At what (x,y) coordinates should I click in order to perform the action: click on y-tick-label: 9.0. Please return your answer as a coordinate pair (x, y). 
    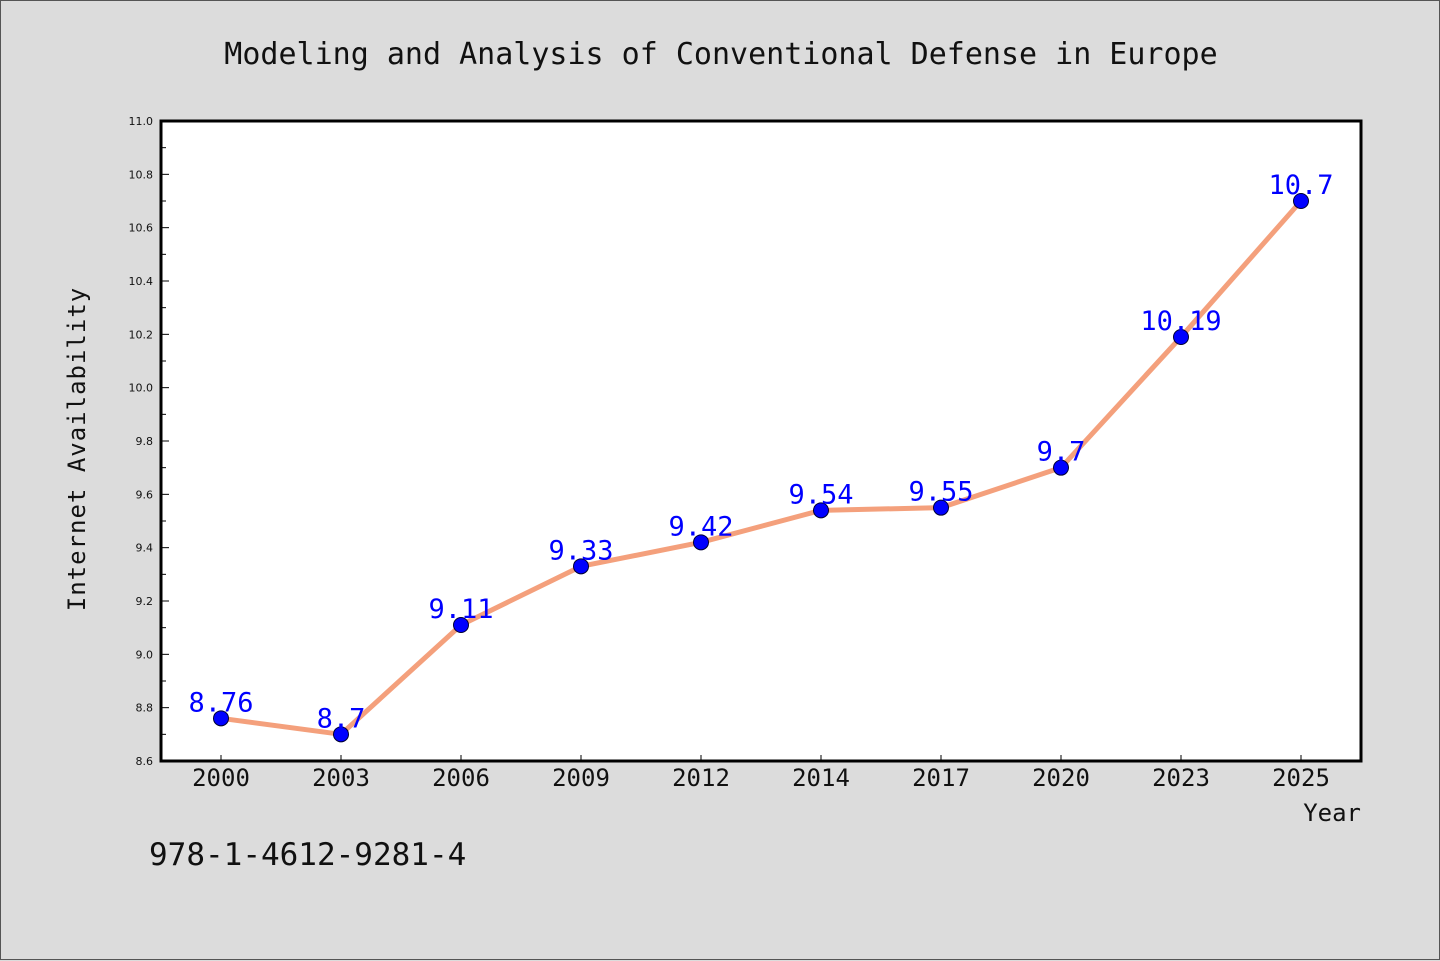
    Looking at the image, I should click on (145, 654).